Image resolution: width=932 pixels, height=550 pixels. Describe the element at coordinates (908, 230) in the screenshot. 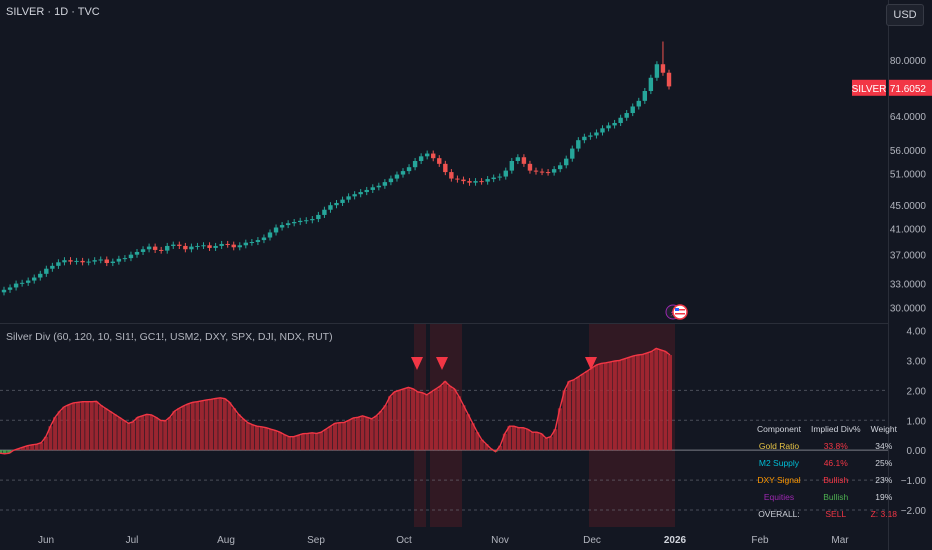

I see `price-tick-label: 41.0000` at that location.